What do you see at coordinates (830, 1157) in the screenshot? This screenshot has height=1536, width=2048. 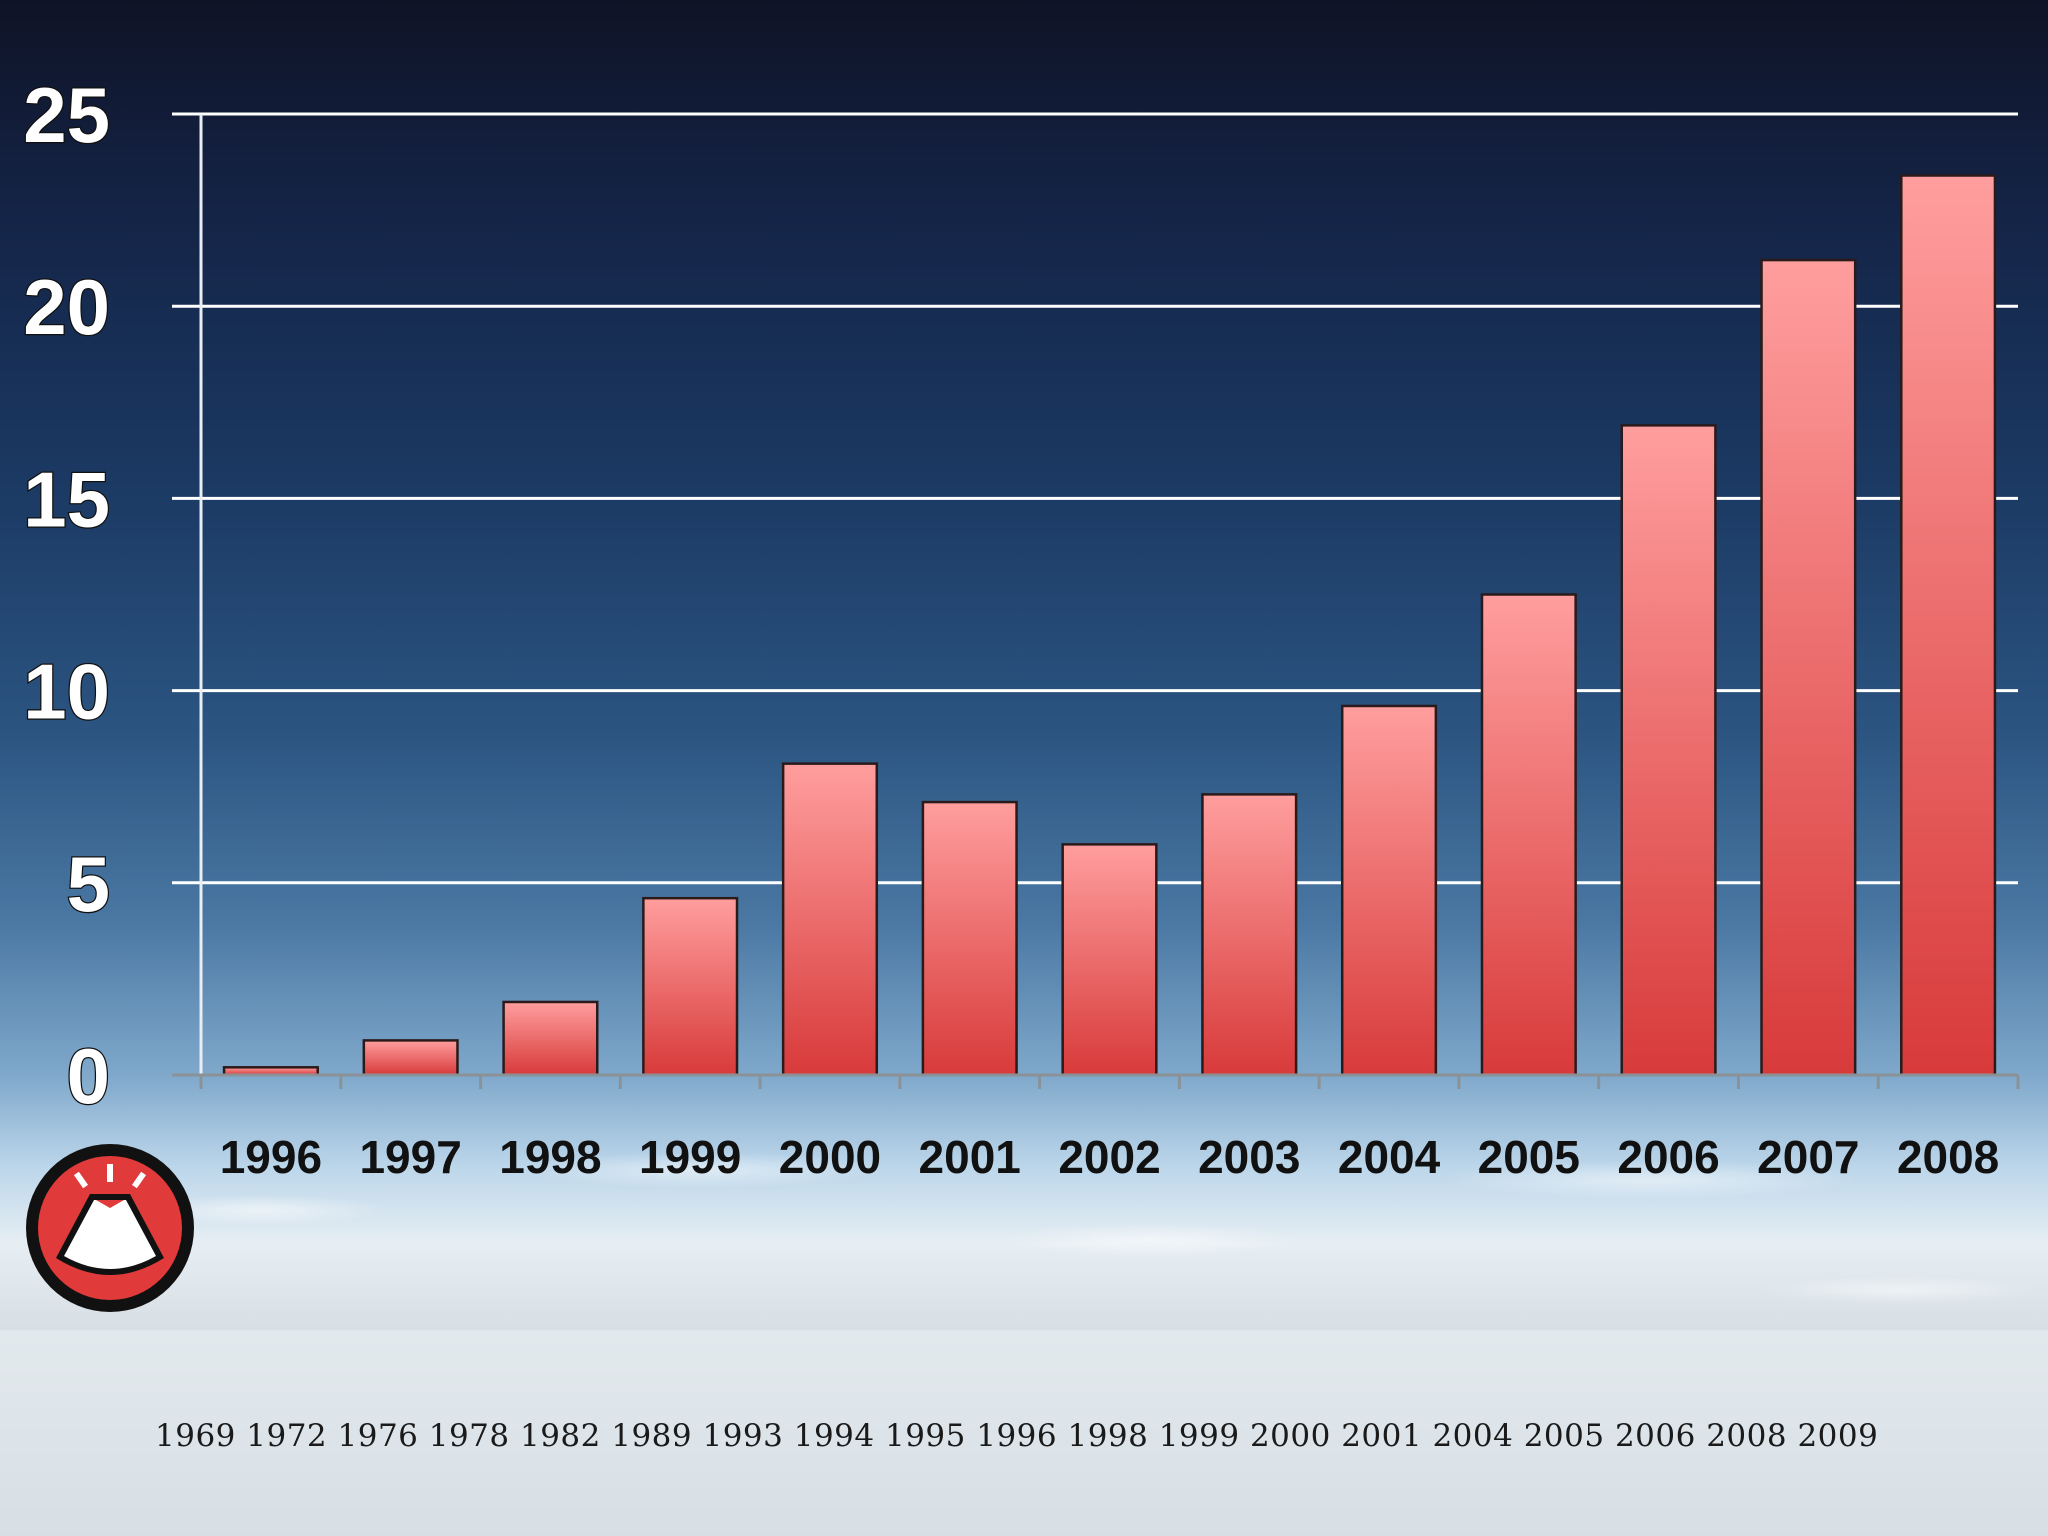 I see `x-tick-label: 2000` at bounding box center [830, 1157].